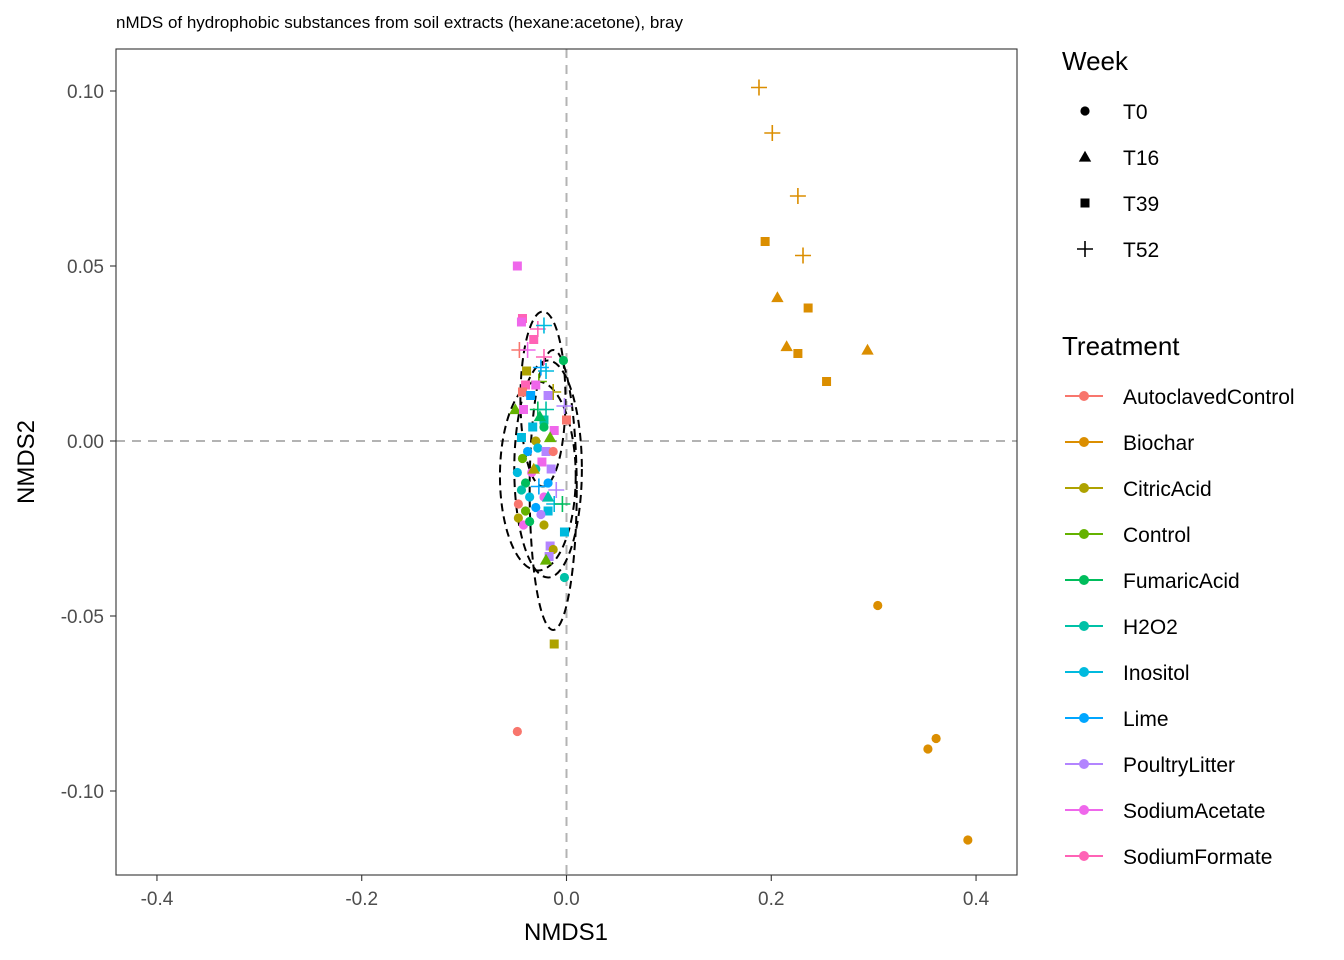  I want to click on y-tick-label: -0.05, so click(82, 617).